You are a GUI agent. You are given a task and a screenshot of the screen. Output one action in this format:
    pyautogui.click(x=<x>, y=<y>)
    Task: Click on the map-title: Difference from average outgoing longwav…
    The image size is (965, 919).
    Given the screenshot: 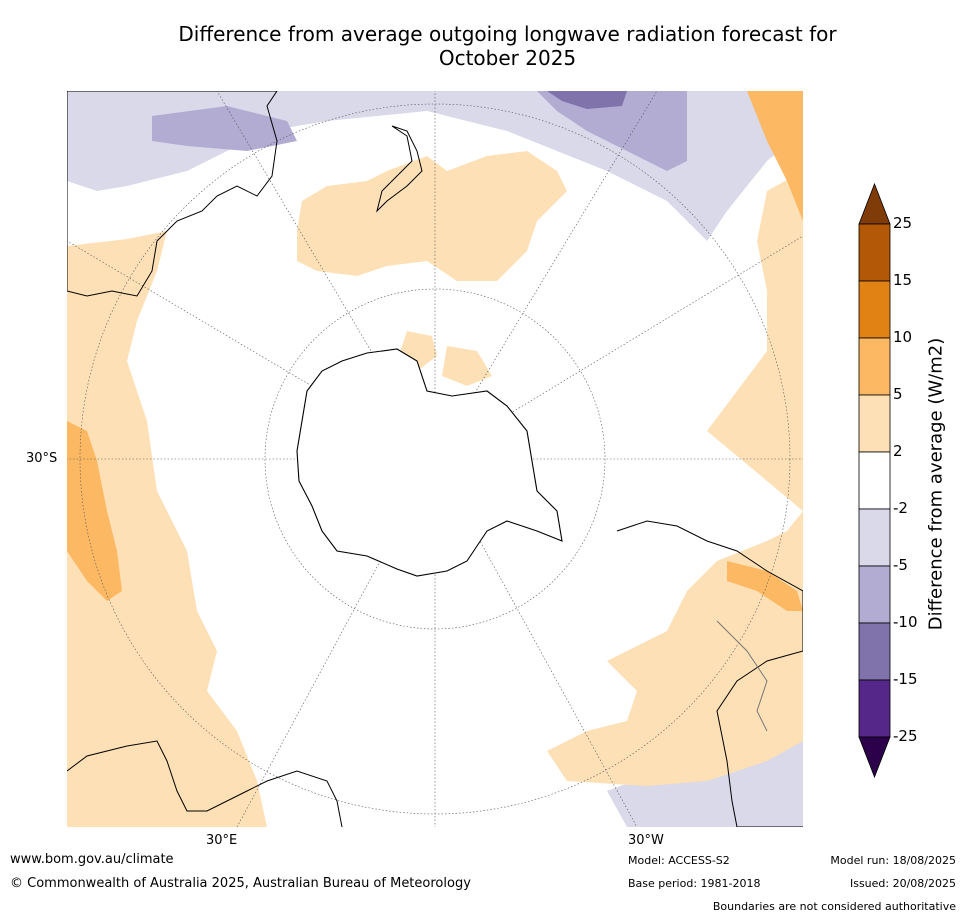 What is the action you would take?
    pyautogui.click(x=507, y=46)
    